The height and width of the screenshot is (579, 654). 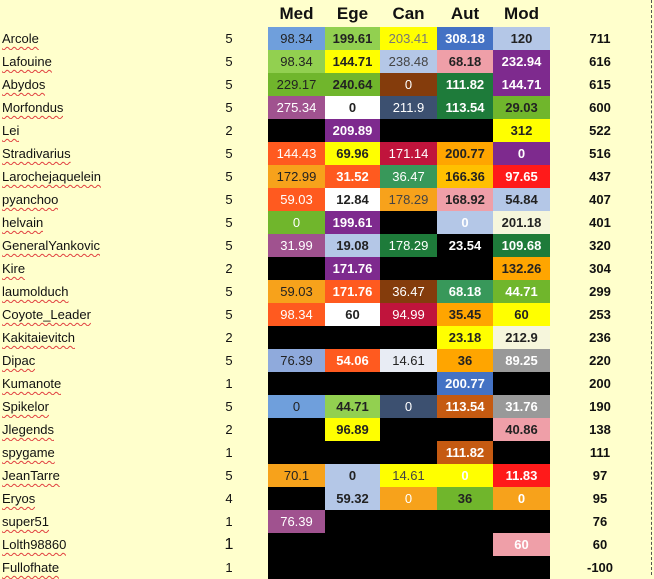 What do you see at coordinates (521, 107) in the screenshot?
I see `score-cell: 29.03` at bounding box center [521, 107].